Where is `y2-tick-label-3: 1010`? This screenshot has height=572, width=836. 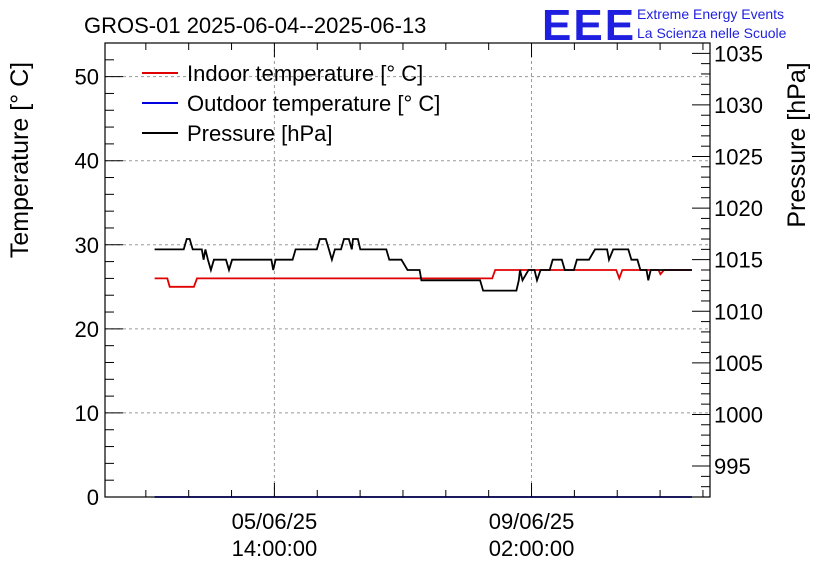
y2-tick-label-3: 1010 is located at coordinates (738, 311).